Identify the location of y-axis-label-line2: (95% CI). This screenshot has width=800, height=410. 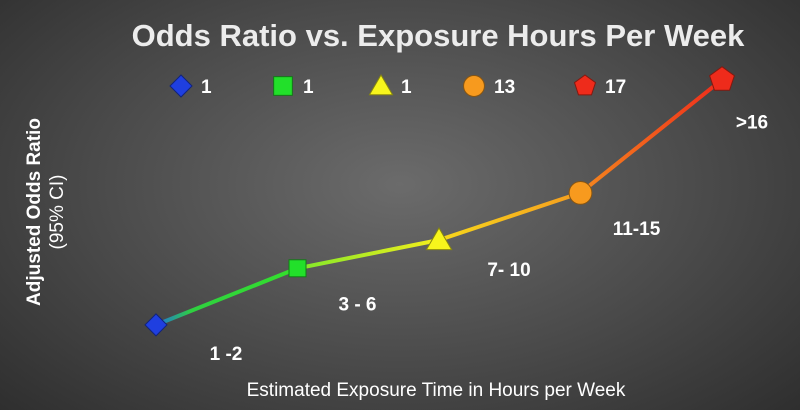
(57, 212).